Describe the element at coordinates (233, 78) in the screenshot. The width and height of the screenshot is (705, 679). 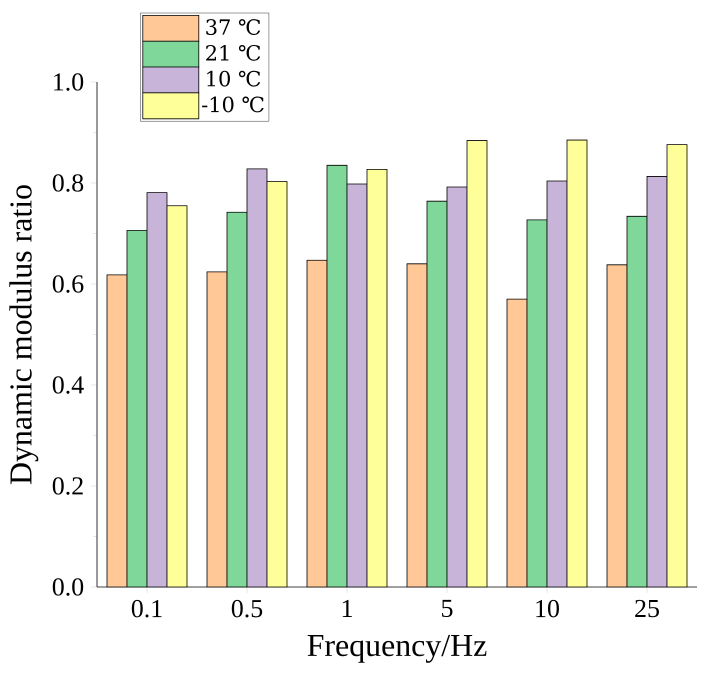
I see `legend-label: 10 ℃` at that location.